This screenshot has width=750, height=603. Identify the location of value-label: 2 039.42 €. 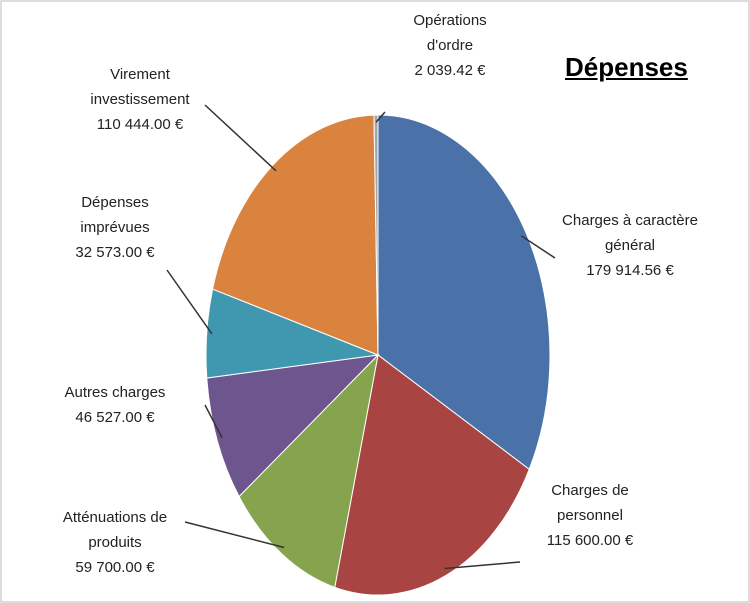
(450, 70).